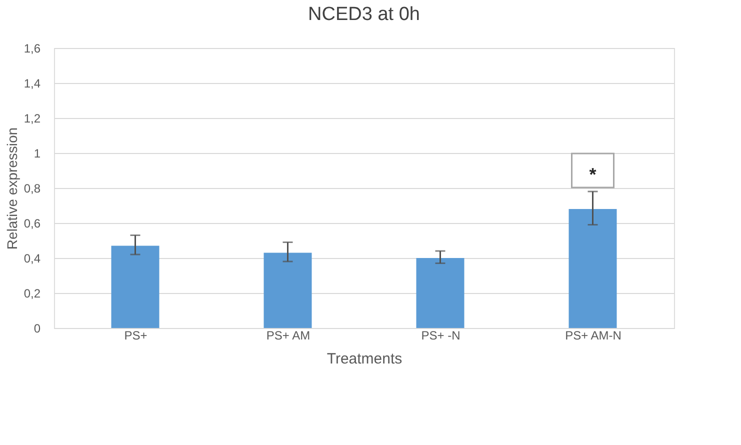 Image resolution: width=741 pixels, height=445 pixels. Describe the element at coordinates (136, 335) in the screenshot. I see `x-tick-label: PS+` at that location.